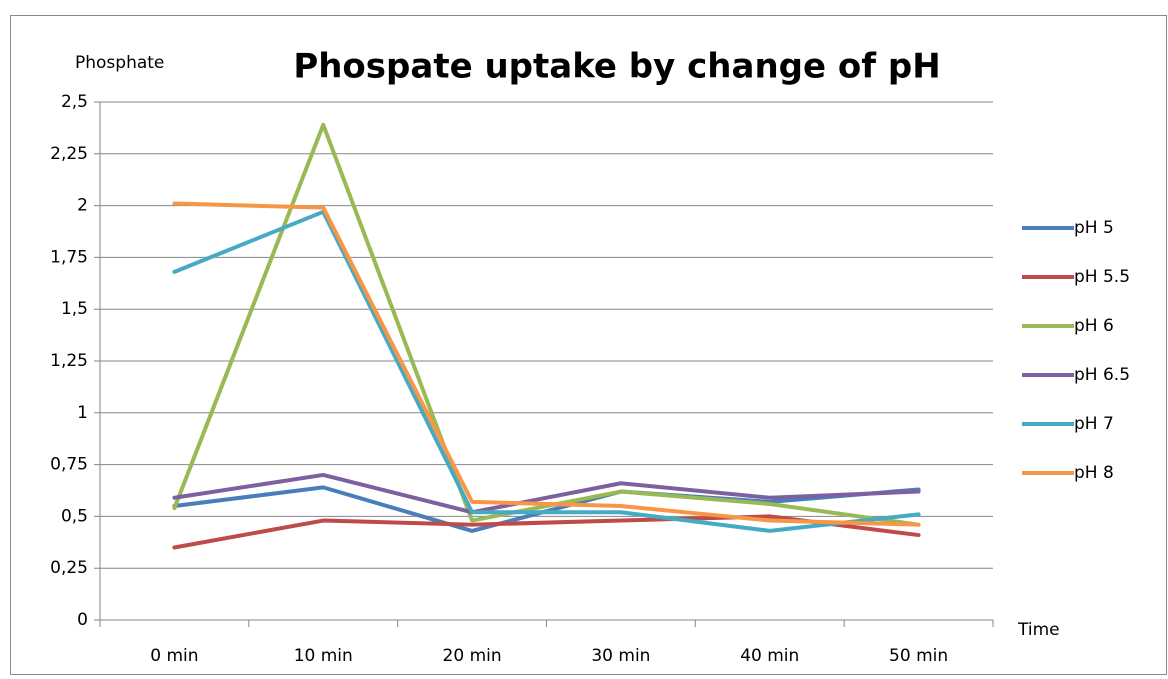 The image size is (1168, 679). What do you see at coordinates (69, 465) in the screenshot?
I see `y-tick-label: 0,75` at bounding box center [69, 465].